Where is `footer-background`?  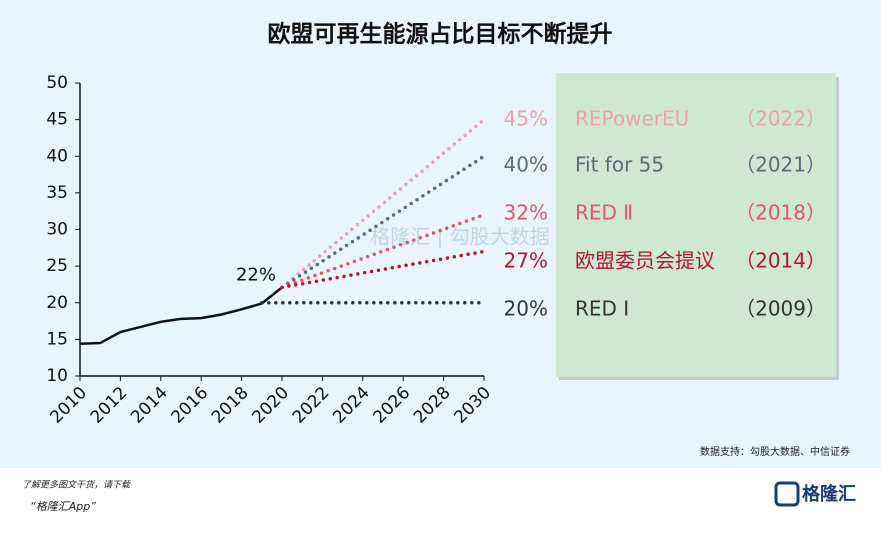
footer-background is located at coordinates (440, 498).